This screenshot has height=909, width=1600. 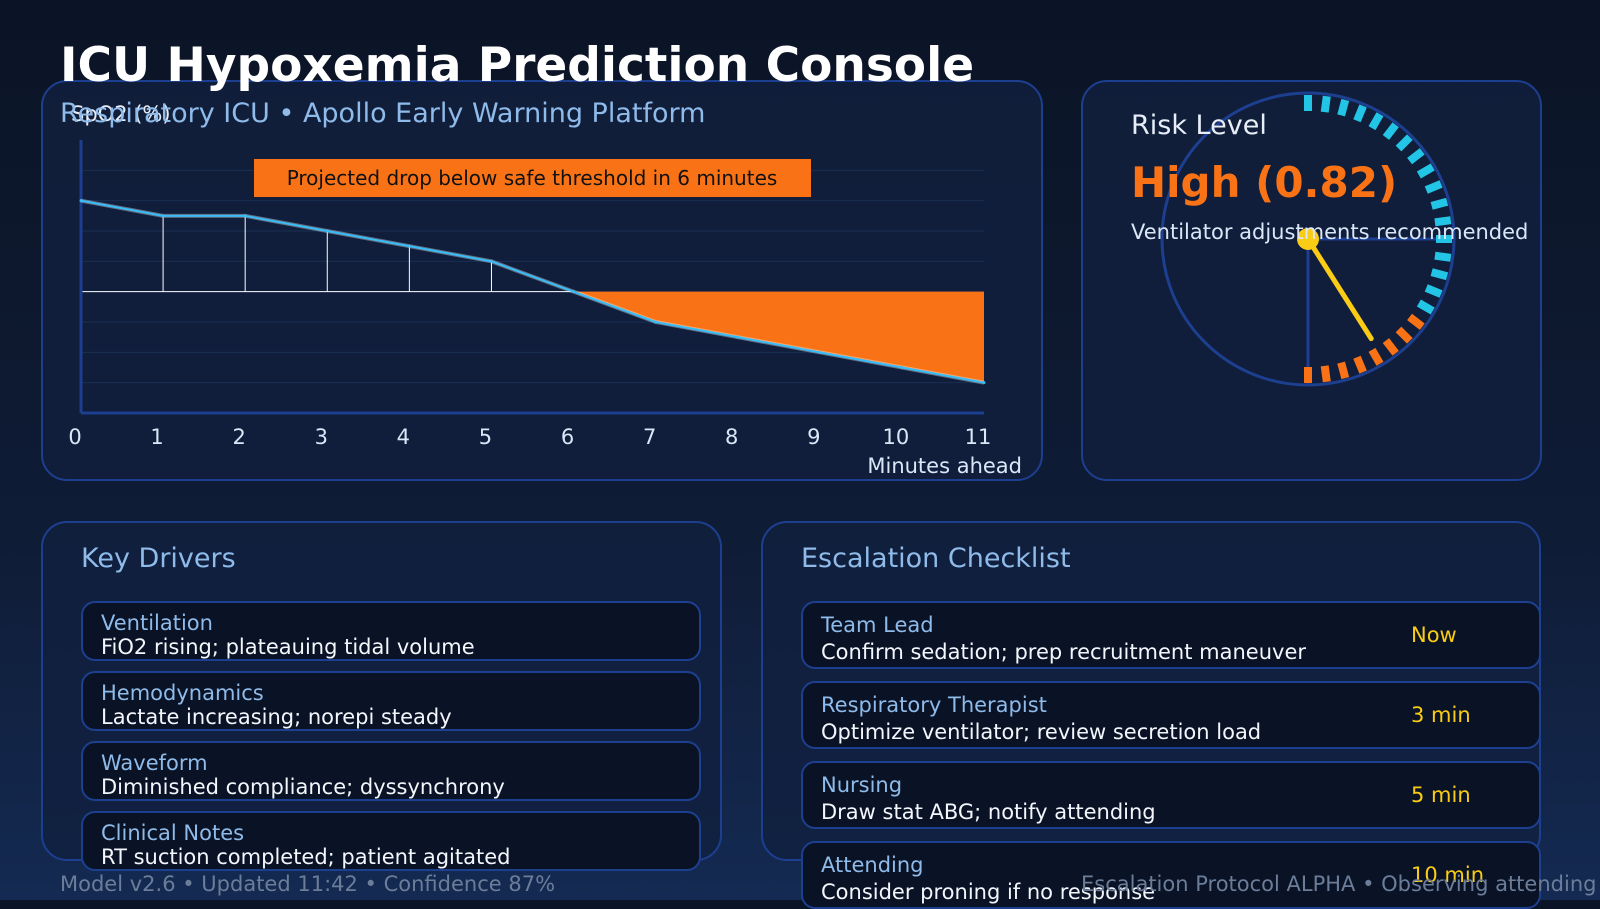 What do you see at coordinates (74, 437) in the screenshot?
I see `x-tick-label: 0` at bounding box center [74, 437].